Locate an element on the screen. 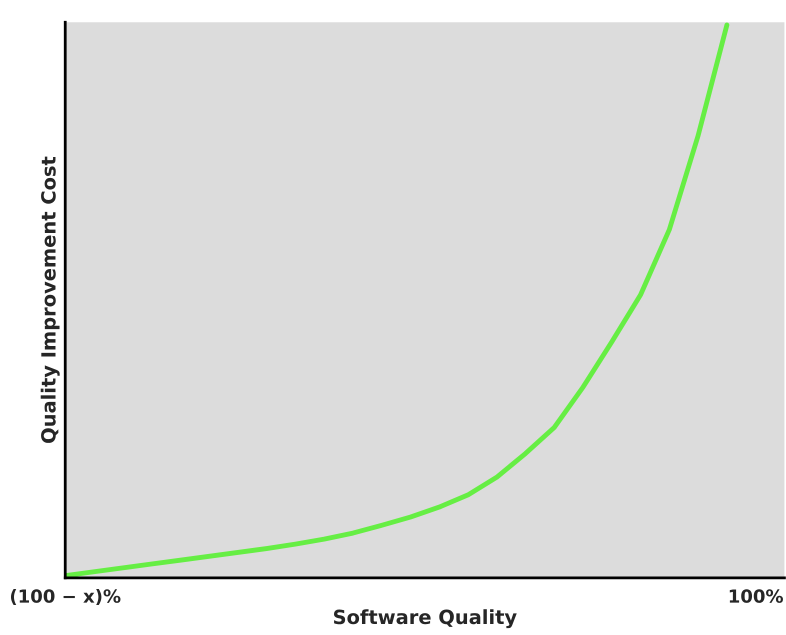 This screenshot has width=786, height=635. x-tick-label: 100% is located at coordinates (756, 596).